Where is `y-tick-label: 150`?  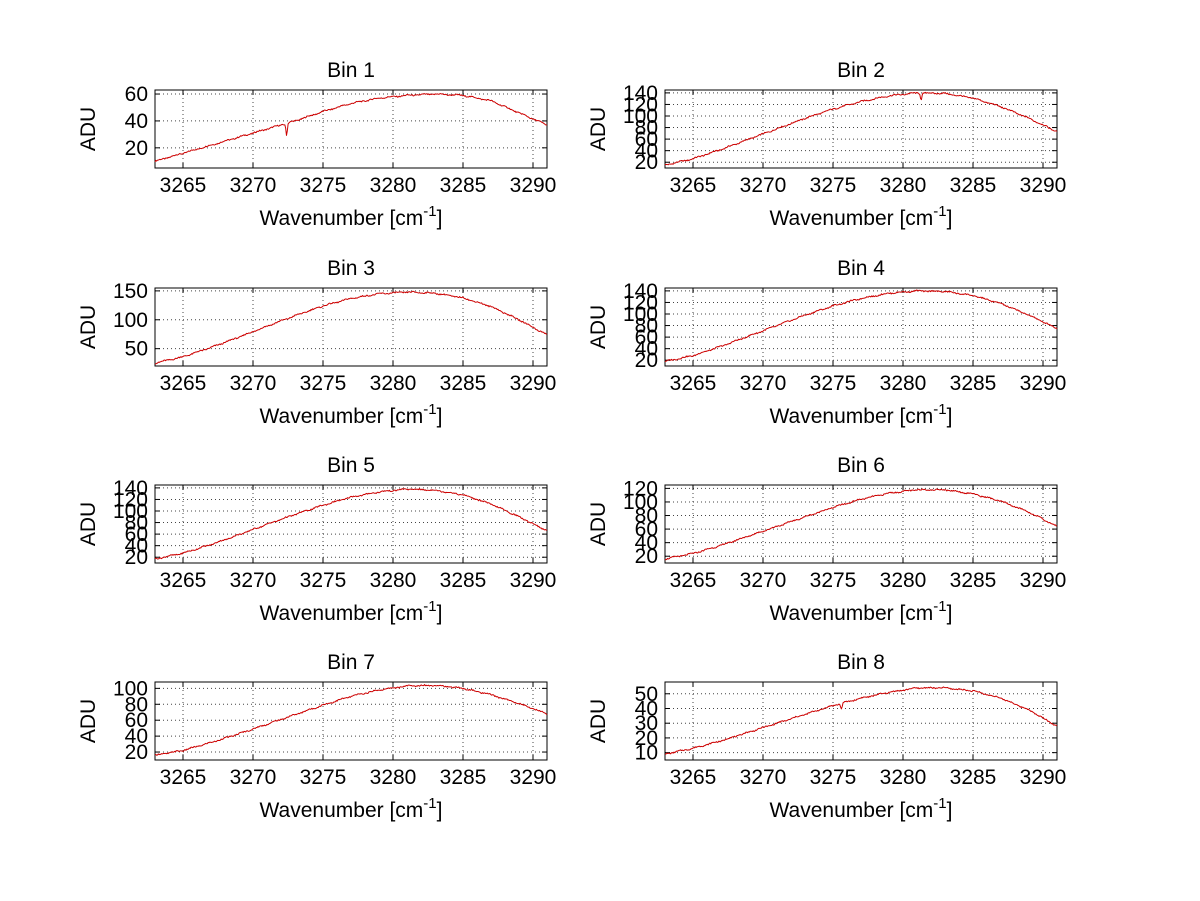 y-tick-label: 150 is located at coordinates (130, 291).